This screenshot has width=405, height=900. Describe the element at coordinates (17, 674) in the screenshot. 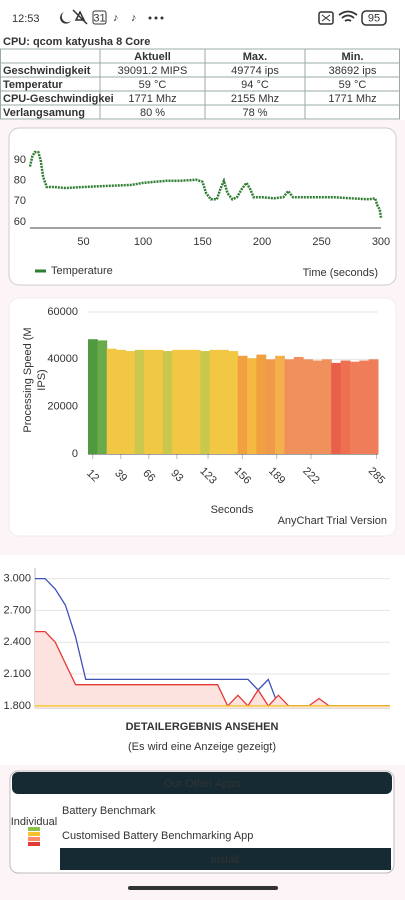

I see `y-tick-label: 2.100` at that location.